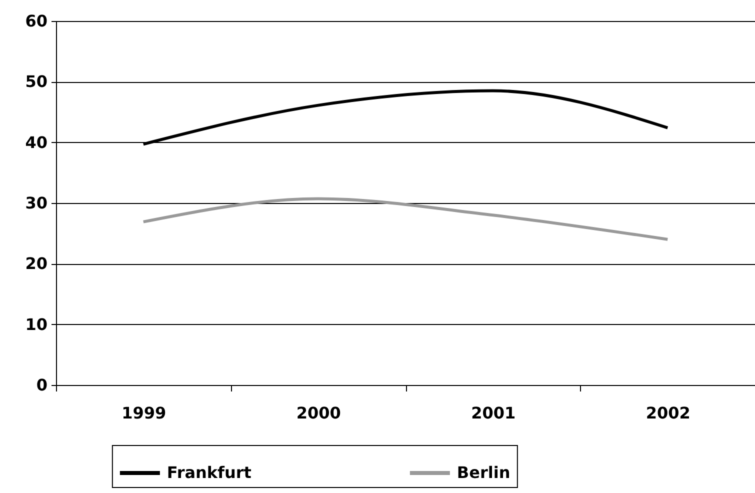  Describe the element at coordinates (493, 413) in the screenshot. I see `x-tick-label: 2001` at that location.